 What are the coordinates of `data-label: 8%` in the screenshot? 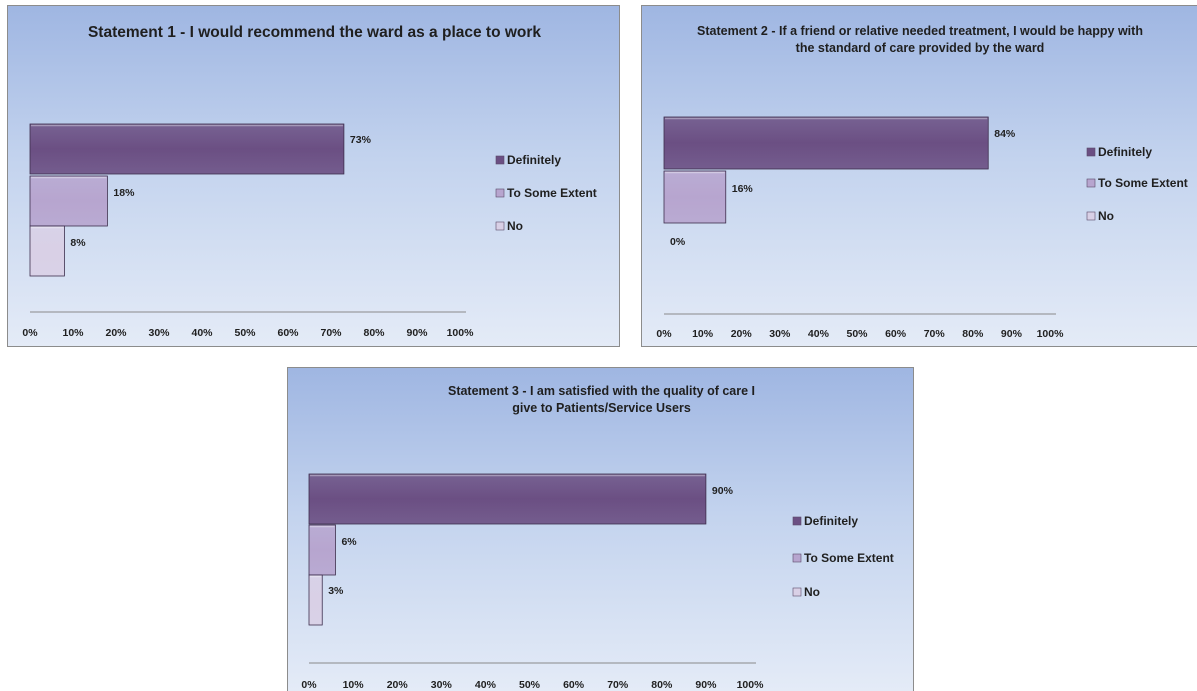 It's located at (78, 243).